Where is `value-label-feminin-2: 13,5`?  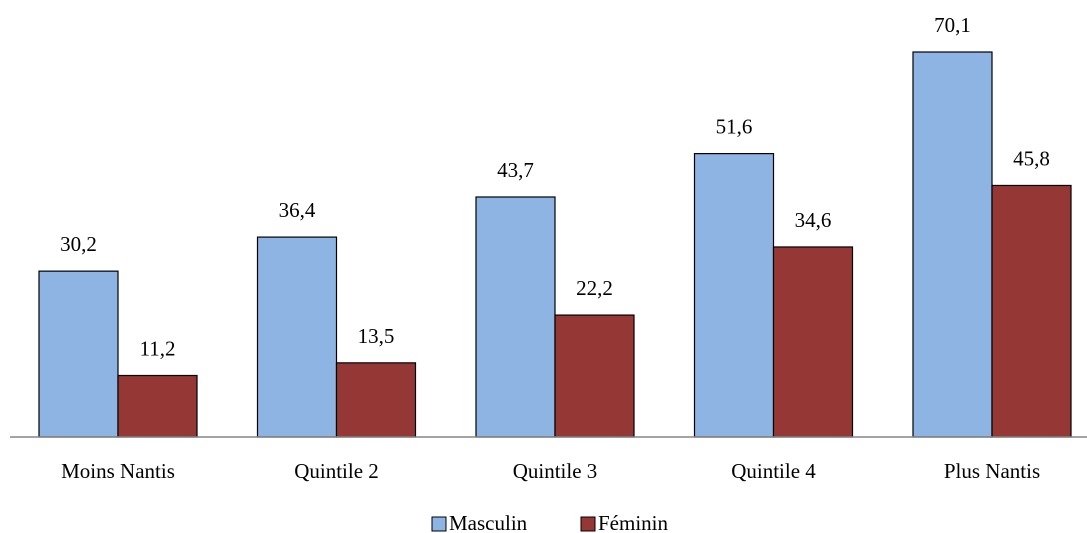
value-label-feminin-2: 13,5 is located at coordinates (376, 336).